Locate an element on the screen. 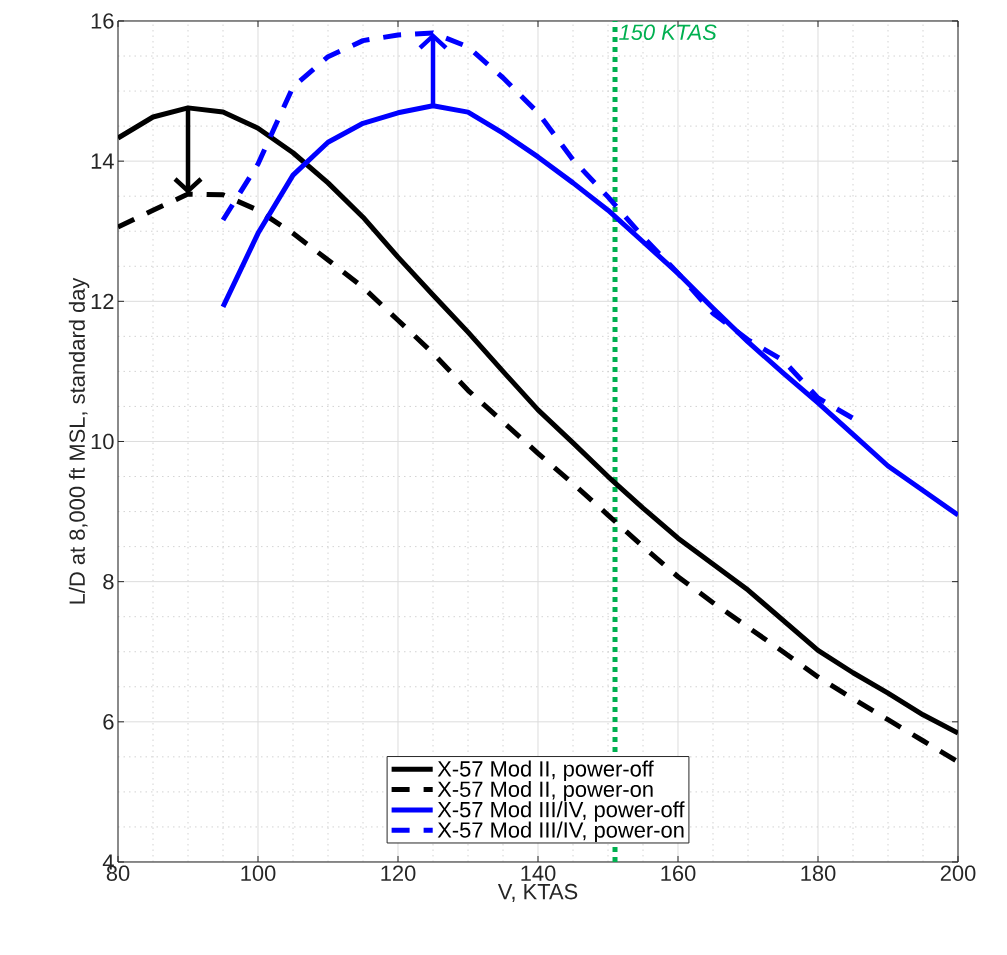 This screenshot has height=955, width=1007. y-tick-label: 6 is located at coordinates (108, 722).